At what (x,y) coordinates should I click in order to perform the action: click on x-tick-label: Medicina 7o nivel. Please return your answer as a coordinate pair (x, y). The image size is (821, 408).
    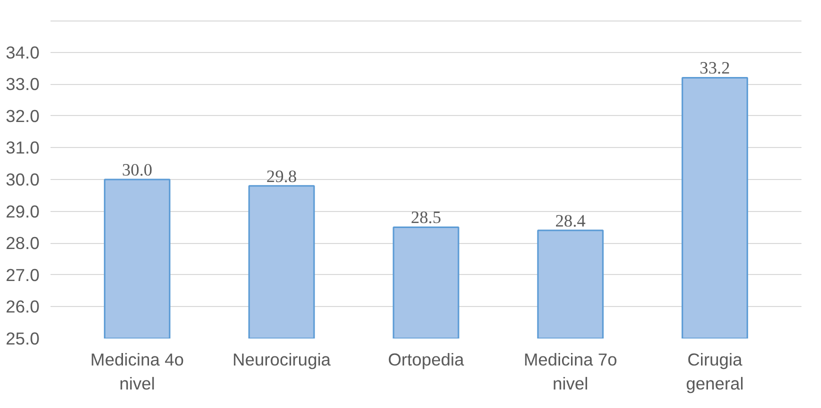
    Looking at the image, I should click on (571, 372).